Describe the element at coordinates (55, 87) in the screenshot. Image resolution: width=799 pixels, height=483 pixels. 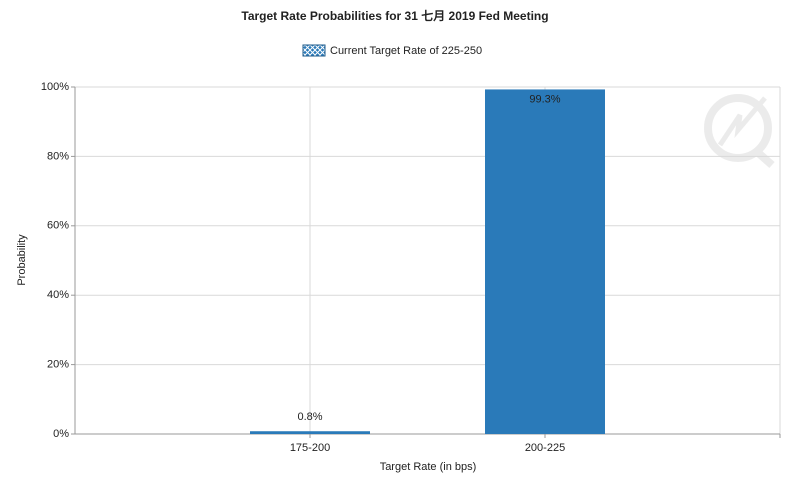
I see `y-tick-label: 100%` at that location.